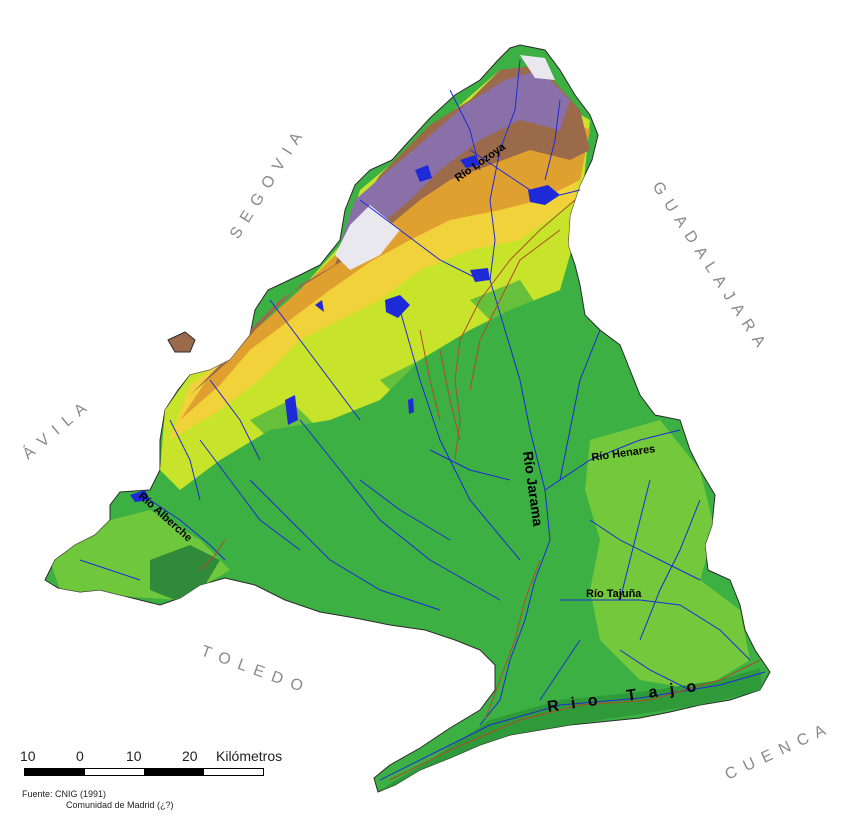  What do you see at coordinates (181, 342) in the screenshot?
I see `outlier-island` at bounding box center [181, 342].